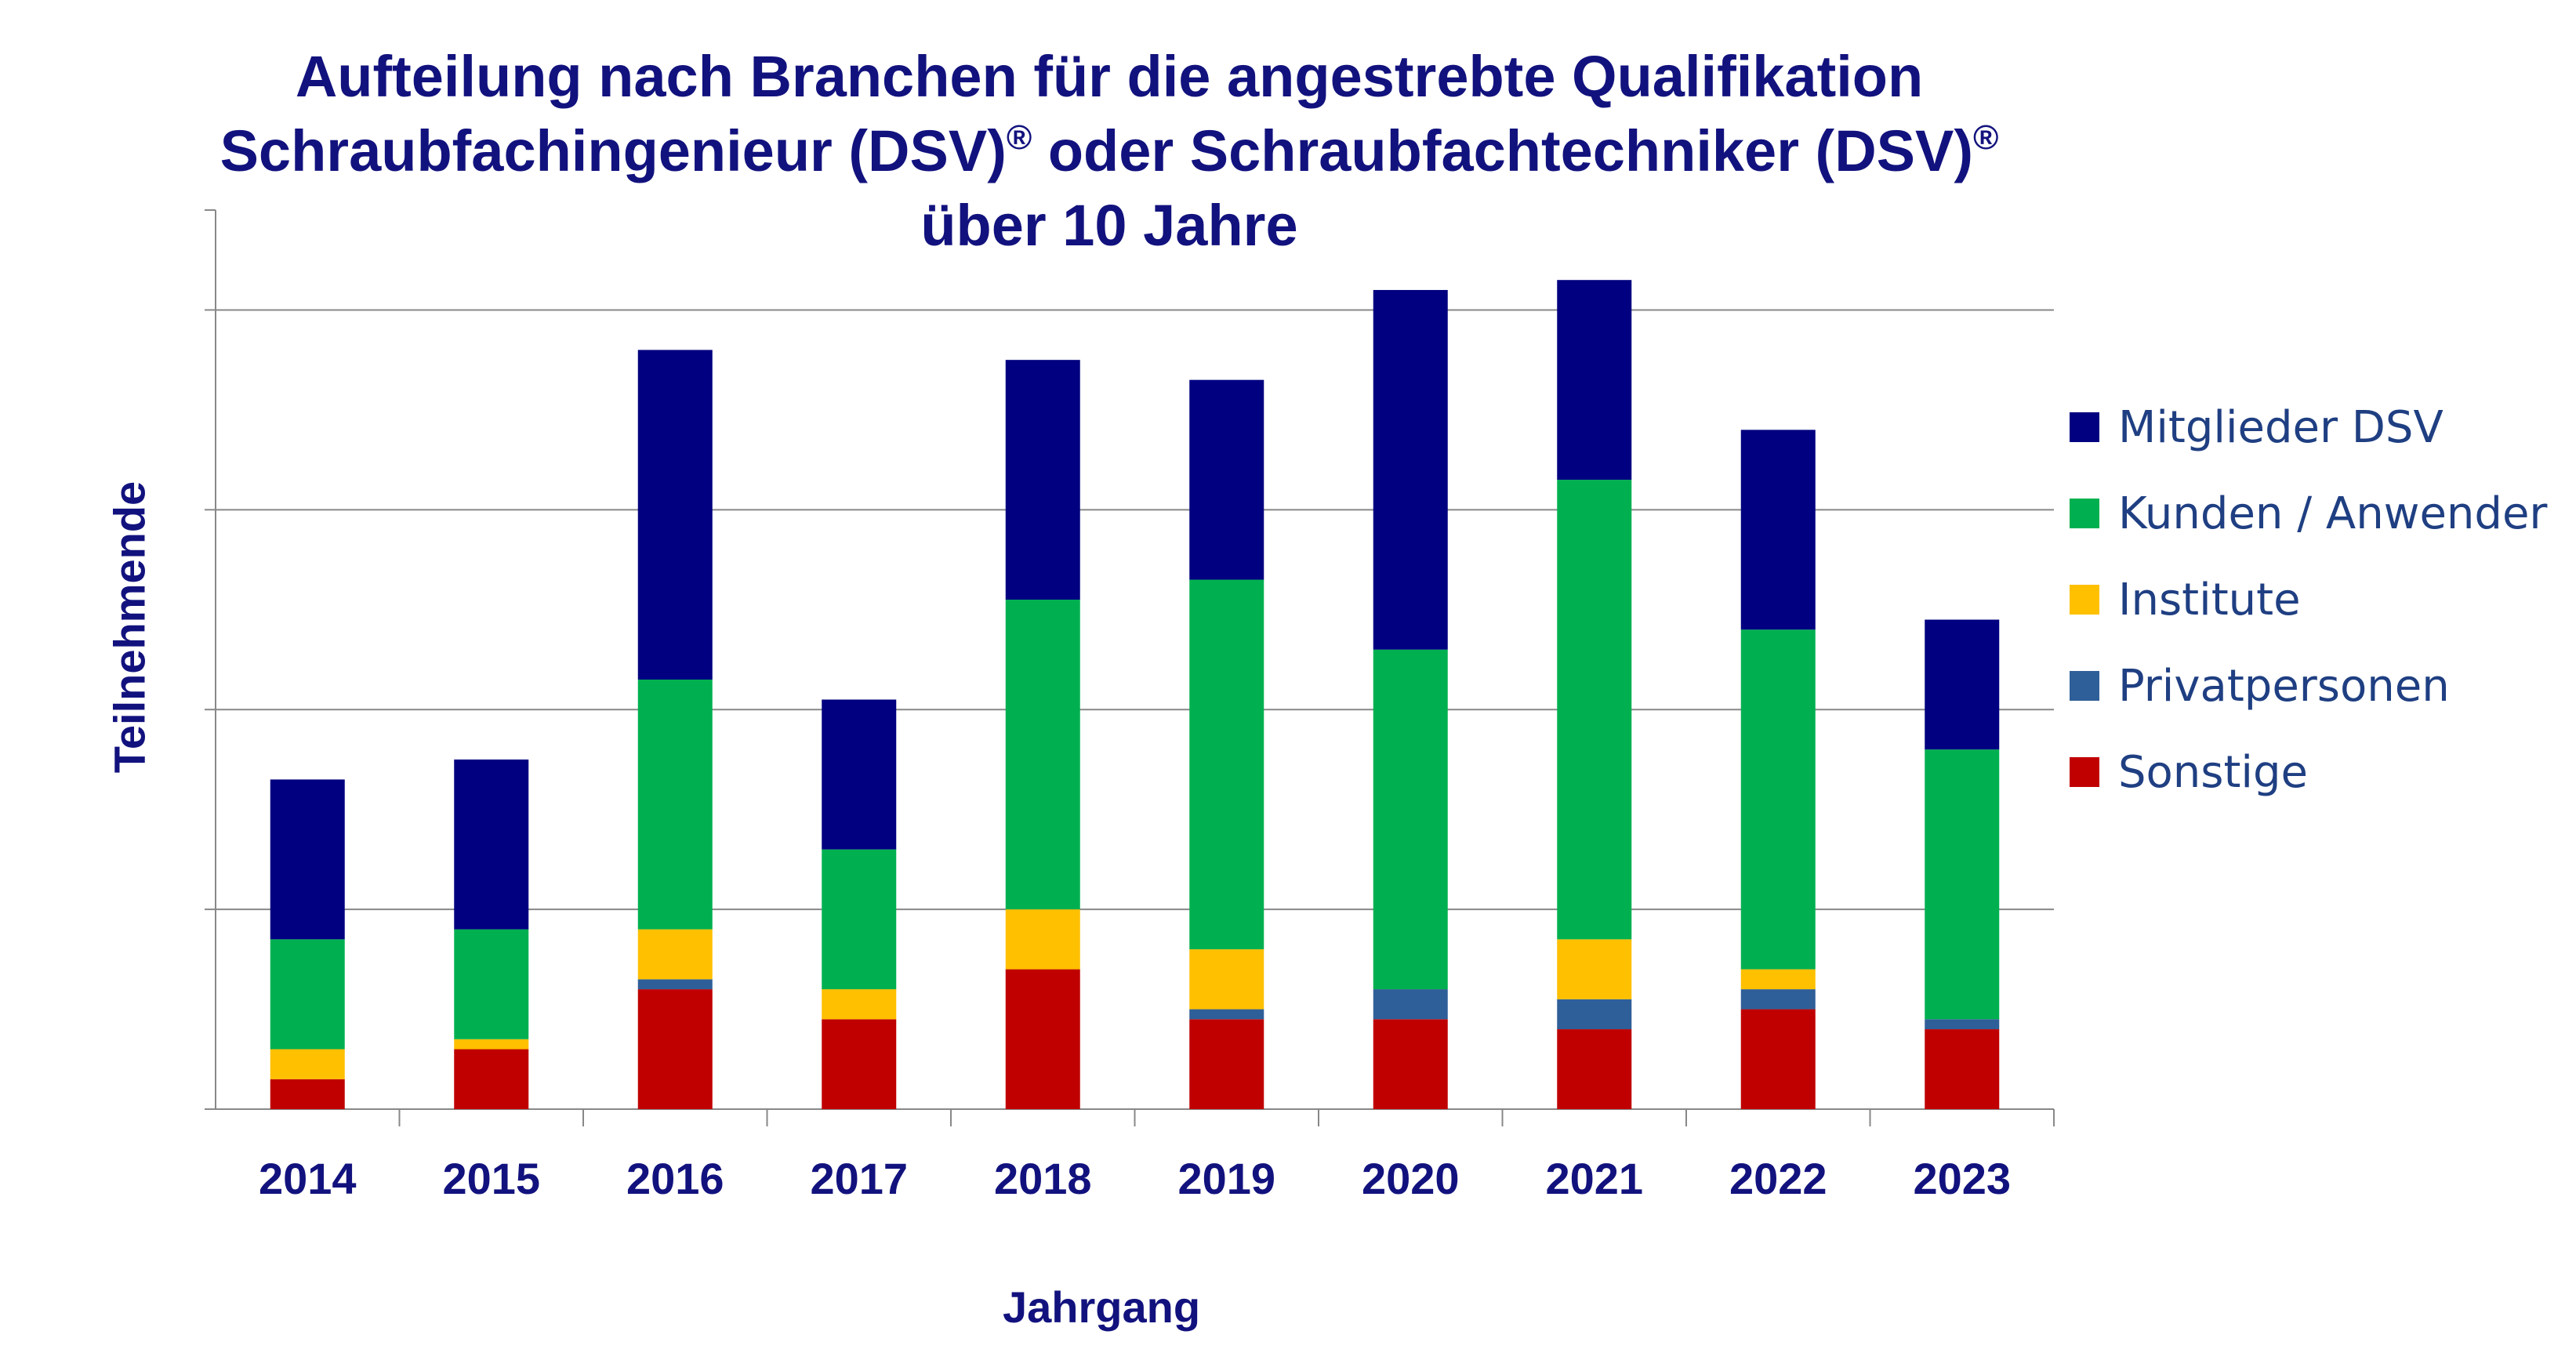 The image size is (2576, 1349). I want to click on x-tick-label: 2023, so click(1962, 1178).